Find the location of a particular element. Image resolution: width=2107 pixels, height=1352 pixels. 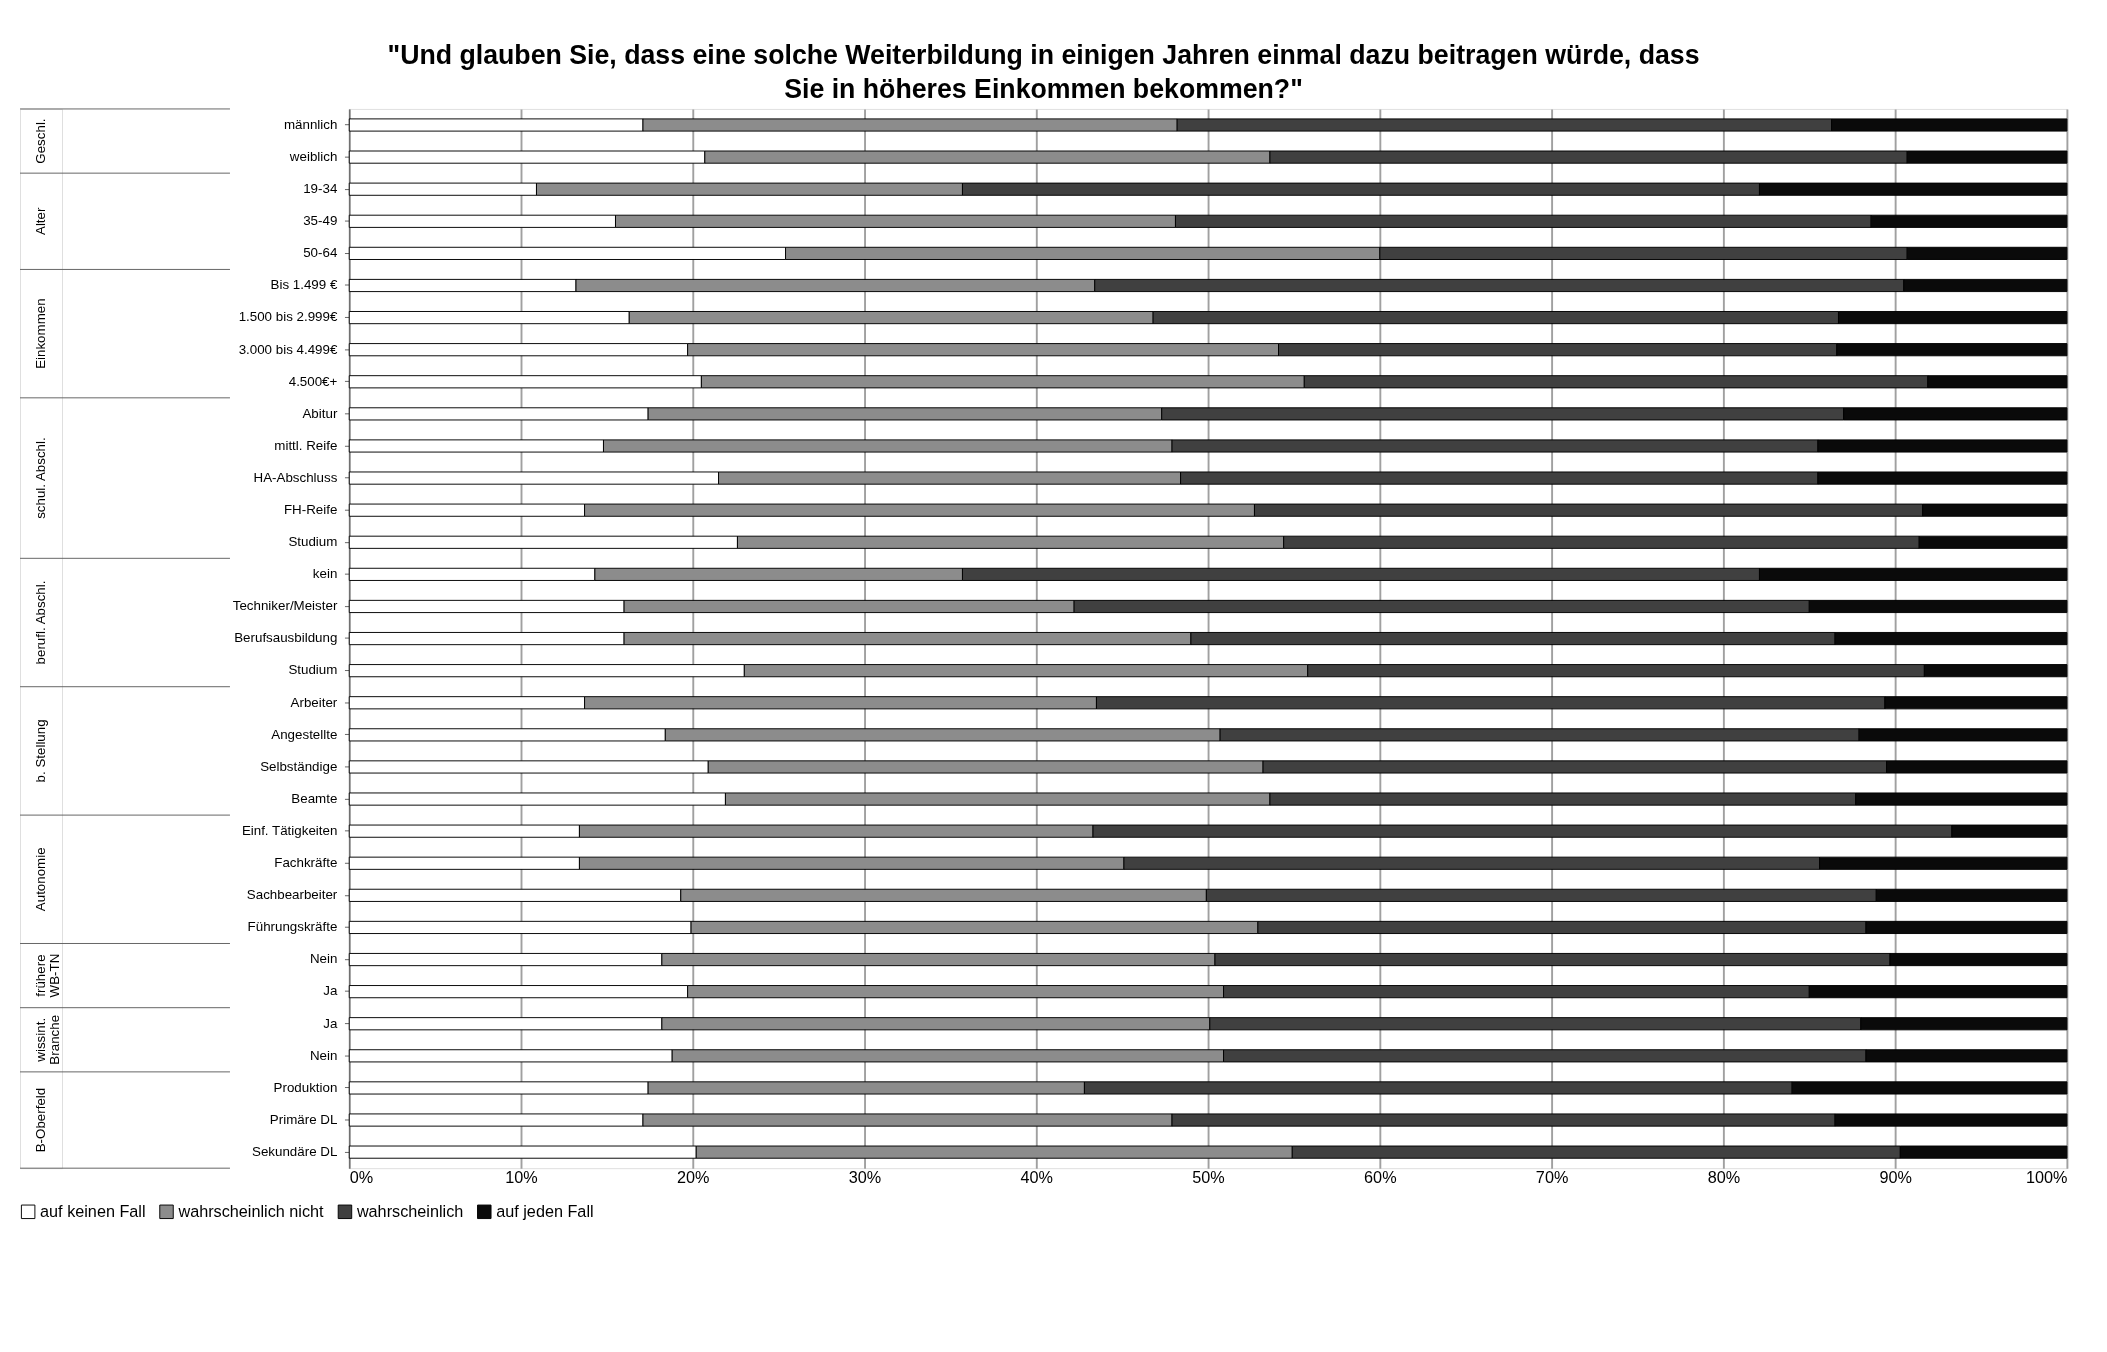

y-tick-label: Produktion is located at coordinates (305, 1087).